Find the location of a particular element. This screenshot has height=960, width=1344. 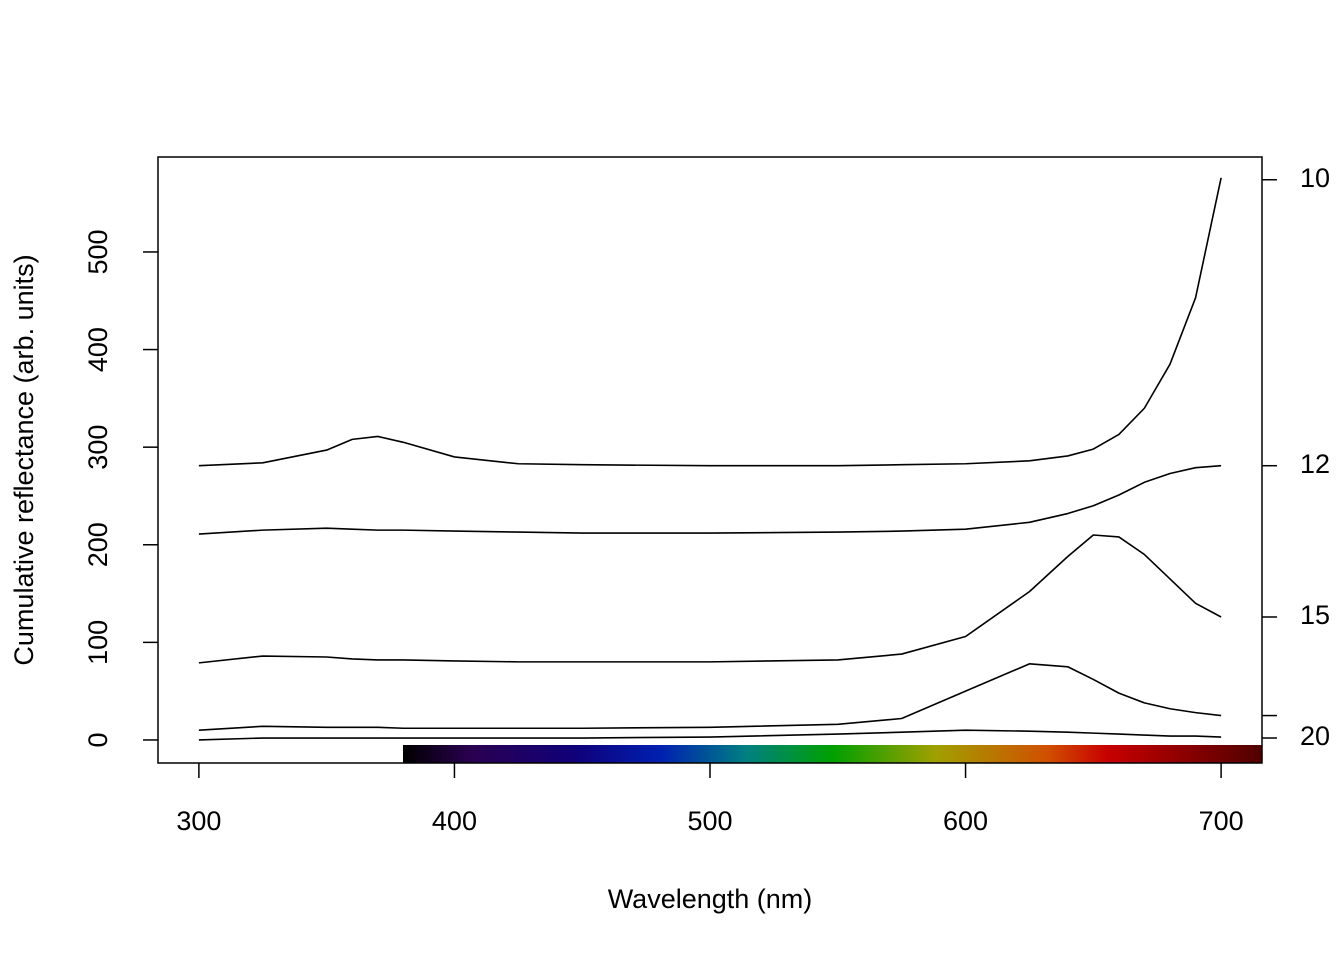

x-tick-label: 700 is located at coordinates (1221, 821).